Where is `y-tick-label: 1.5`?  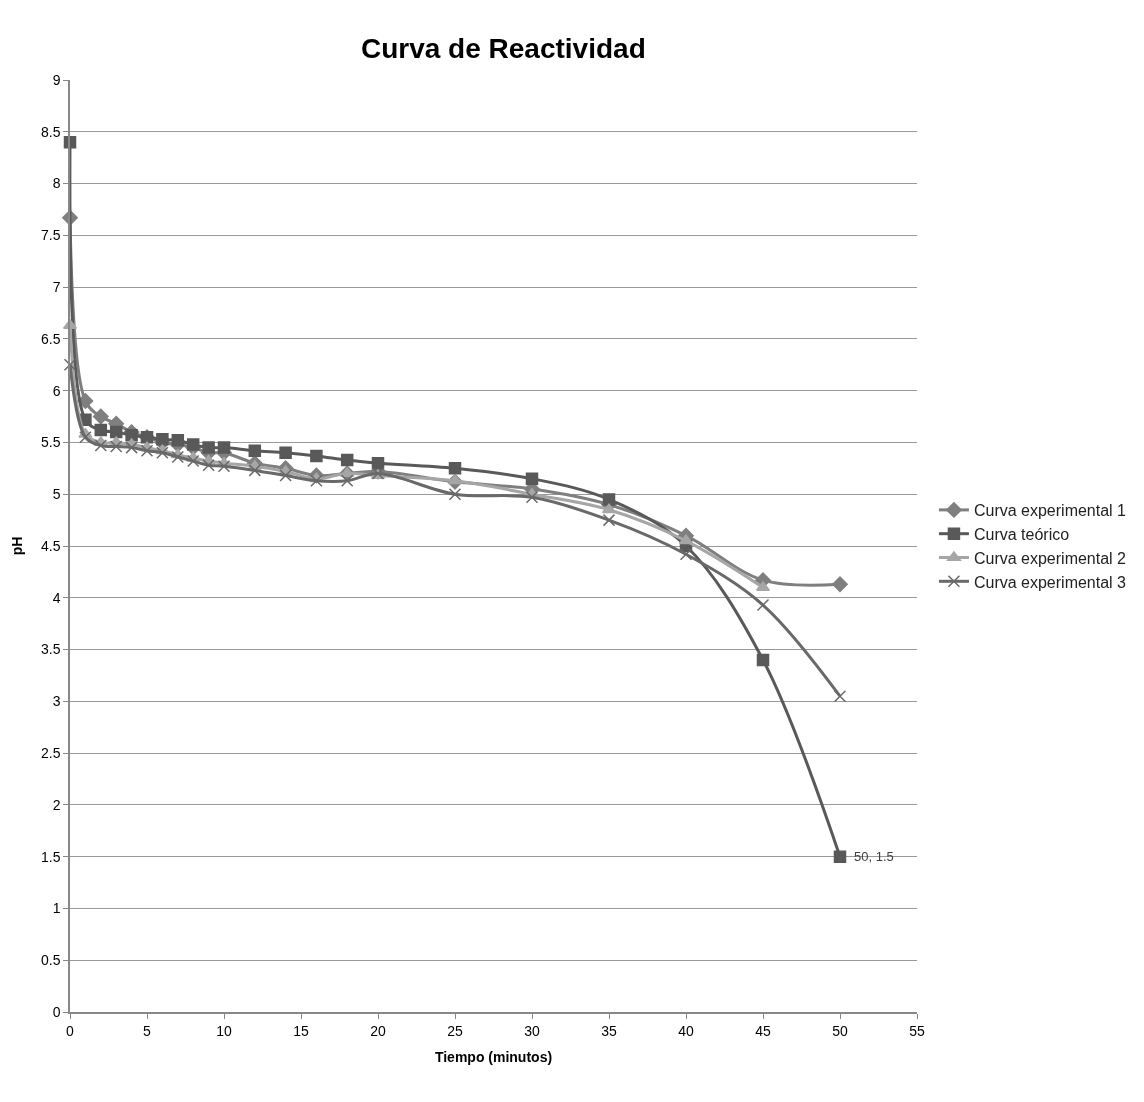 y-tick-label: 1.5 is located at coordinates (50, 856).